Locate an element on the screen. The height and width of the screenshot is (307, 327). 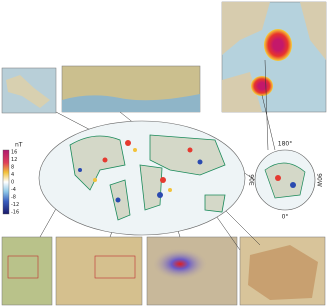
colorbar-tick-label: -4 is located at coordinates (13, 190).